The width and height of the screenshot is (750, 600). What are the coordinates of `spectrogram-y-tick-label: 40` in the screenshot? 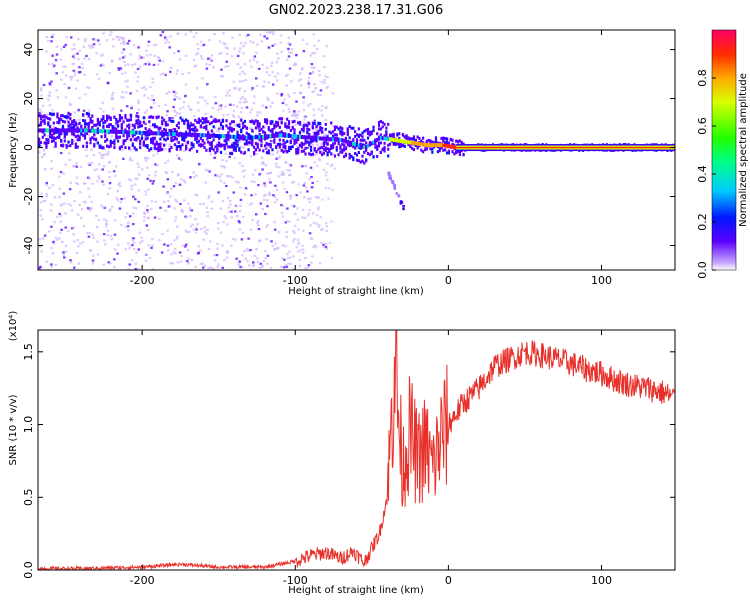 It's located at (28, 50).